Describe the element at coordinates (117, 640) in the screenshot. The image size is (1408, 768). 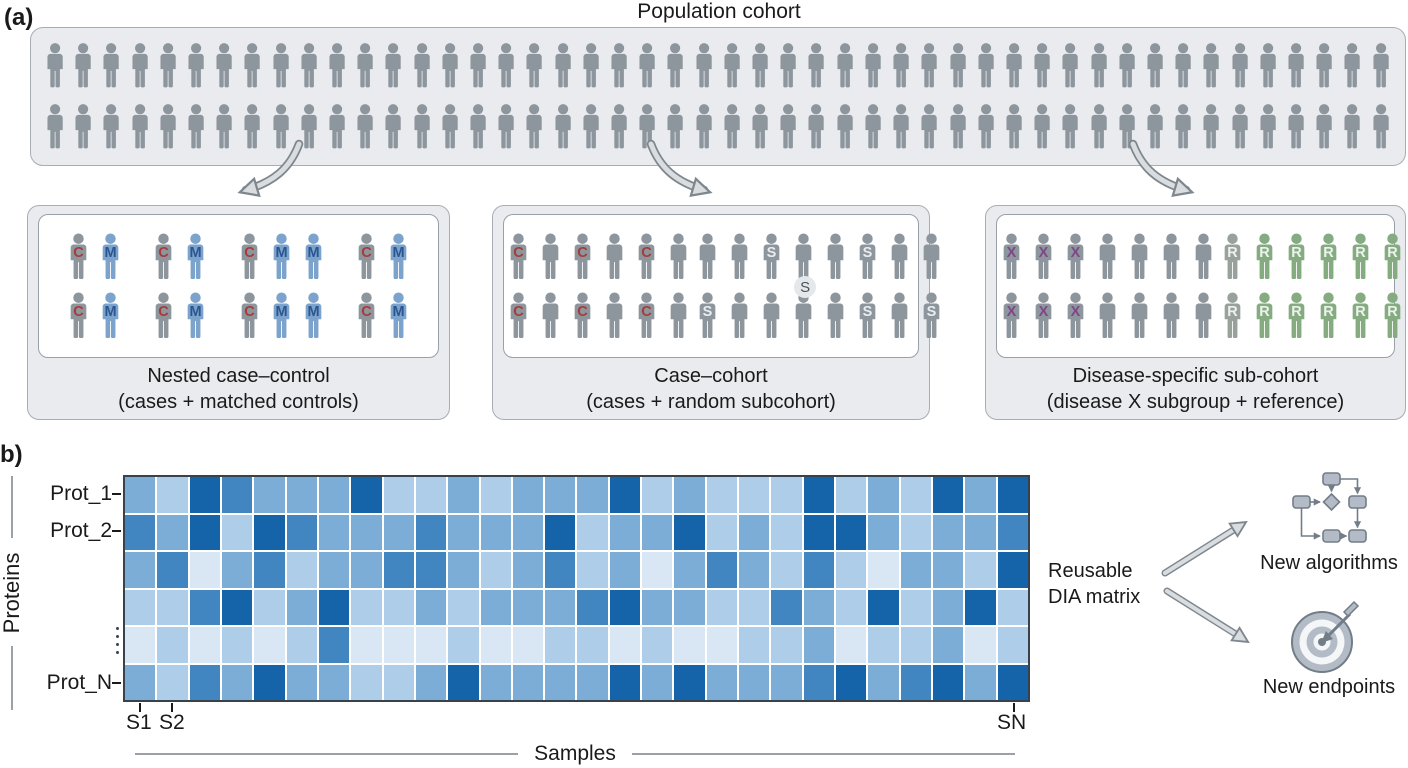
I see `row-ellipsis` at that location.